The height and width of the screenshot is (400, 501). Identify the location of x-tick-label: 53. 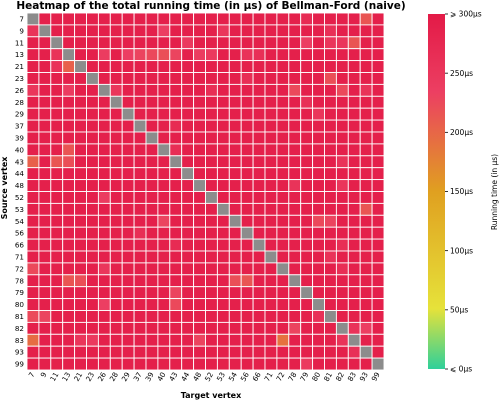
(221, 377).